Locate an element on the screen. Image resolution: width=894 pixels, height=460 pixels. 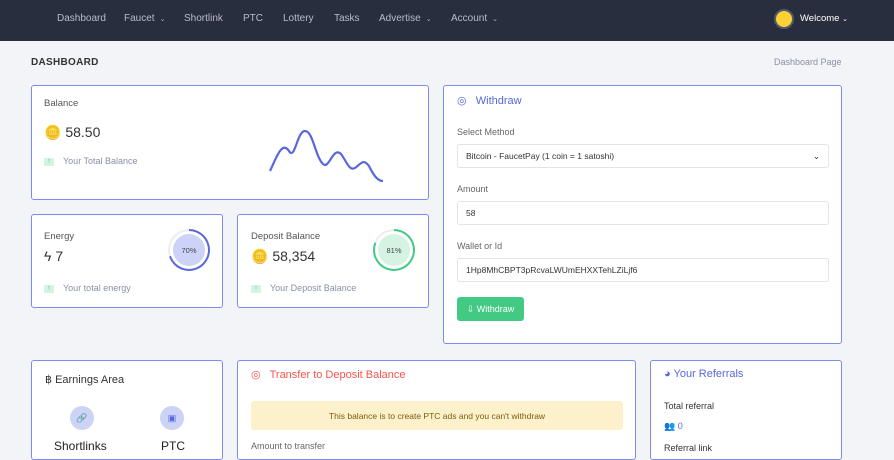
welcome-menu: Welcome ⌄ is located at coordinates (824, 18).